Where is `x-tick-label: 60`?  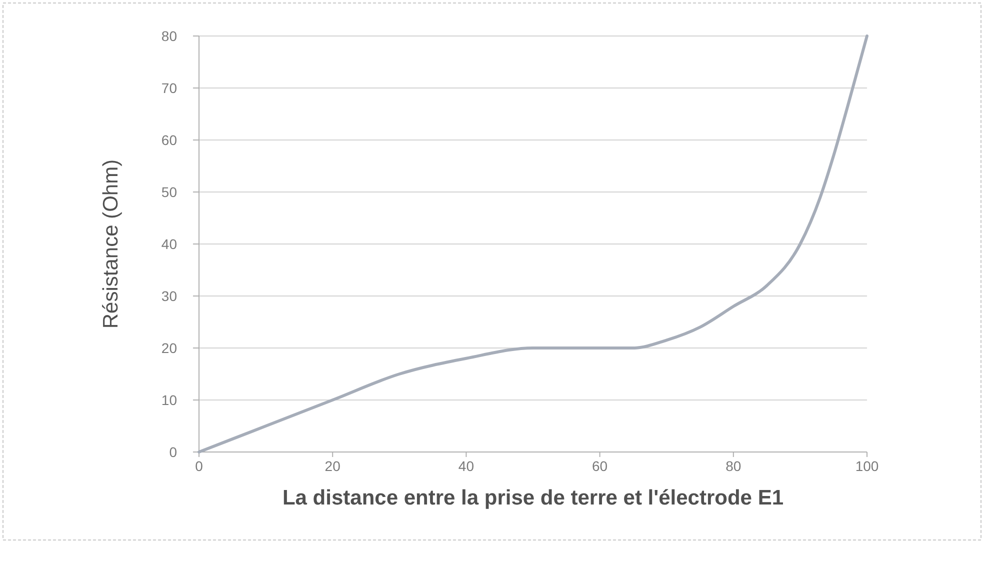
x-tick-label: 60 is located at coordinates (600, 466).